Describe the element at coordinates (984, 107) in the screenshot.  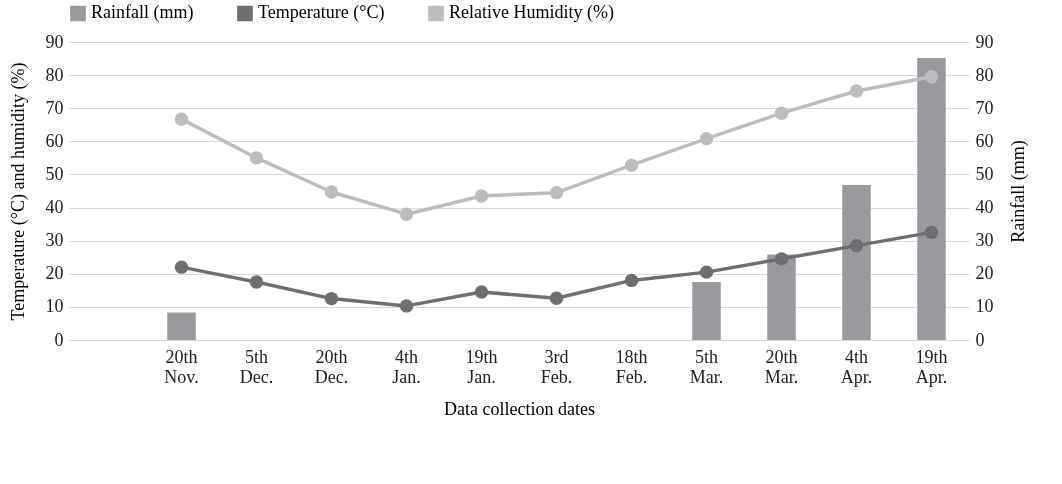
I see `y2-tick-label: 70` at that location.